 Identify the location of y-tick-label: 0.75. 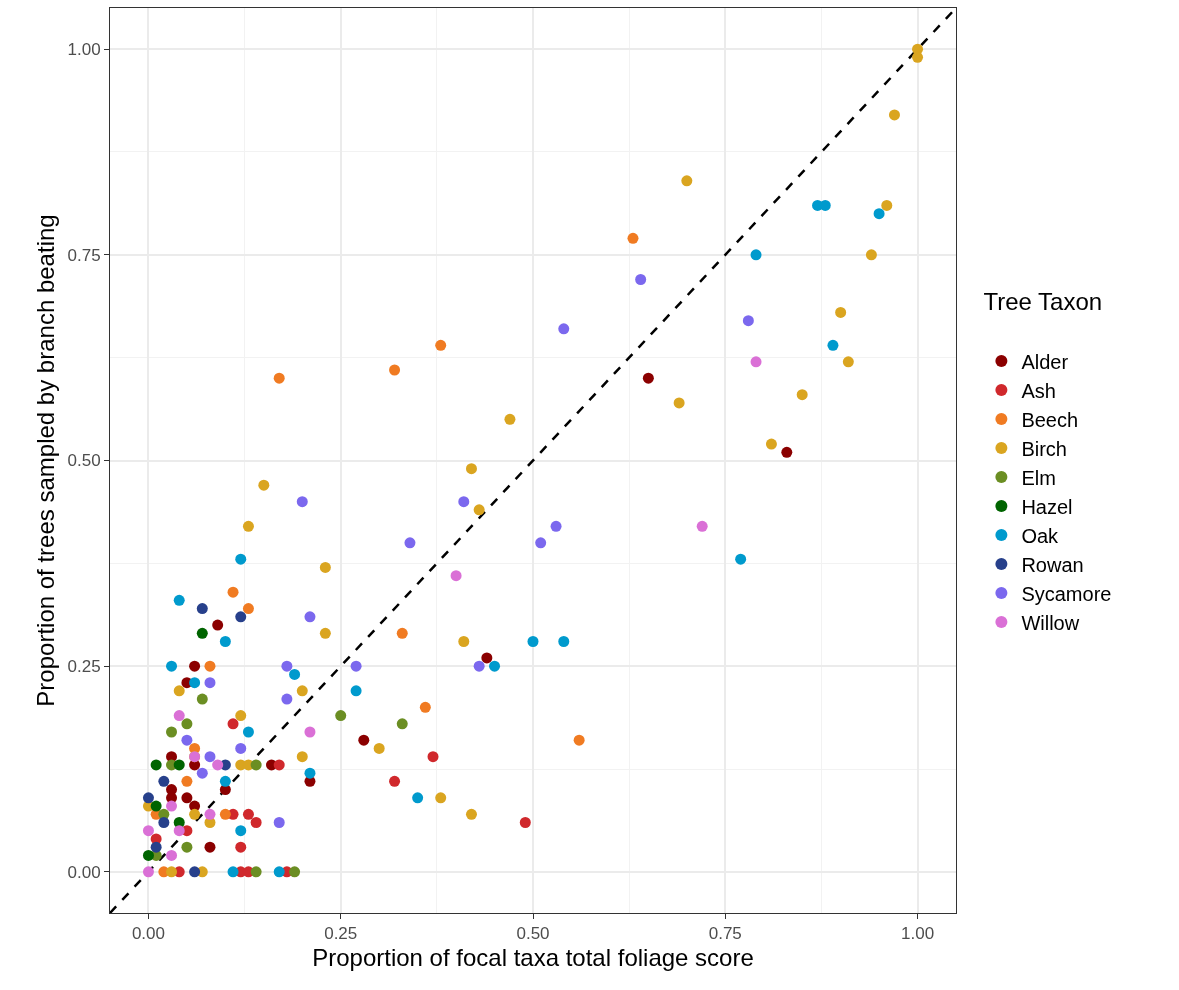
(84, 255).